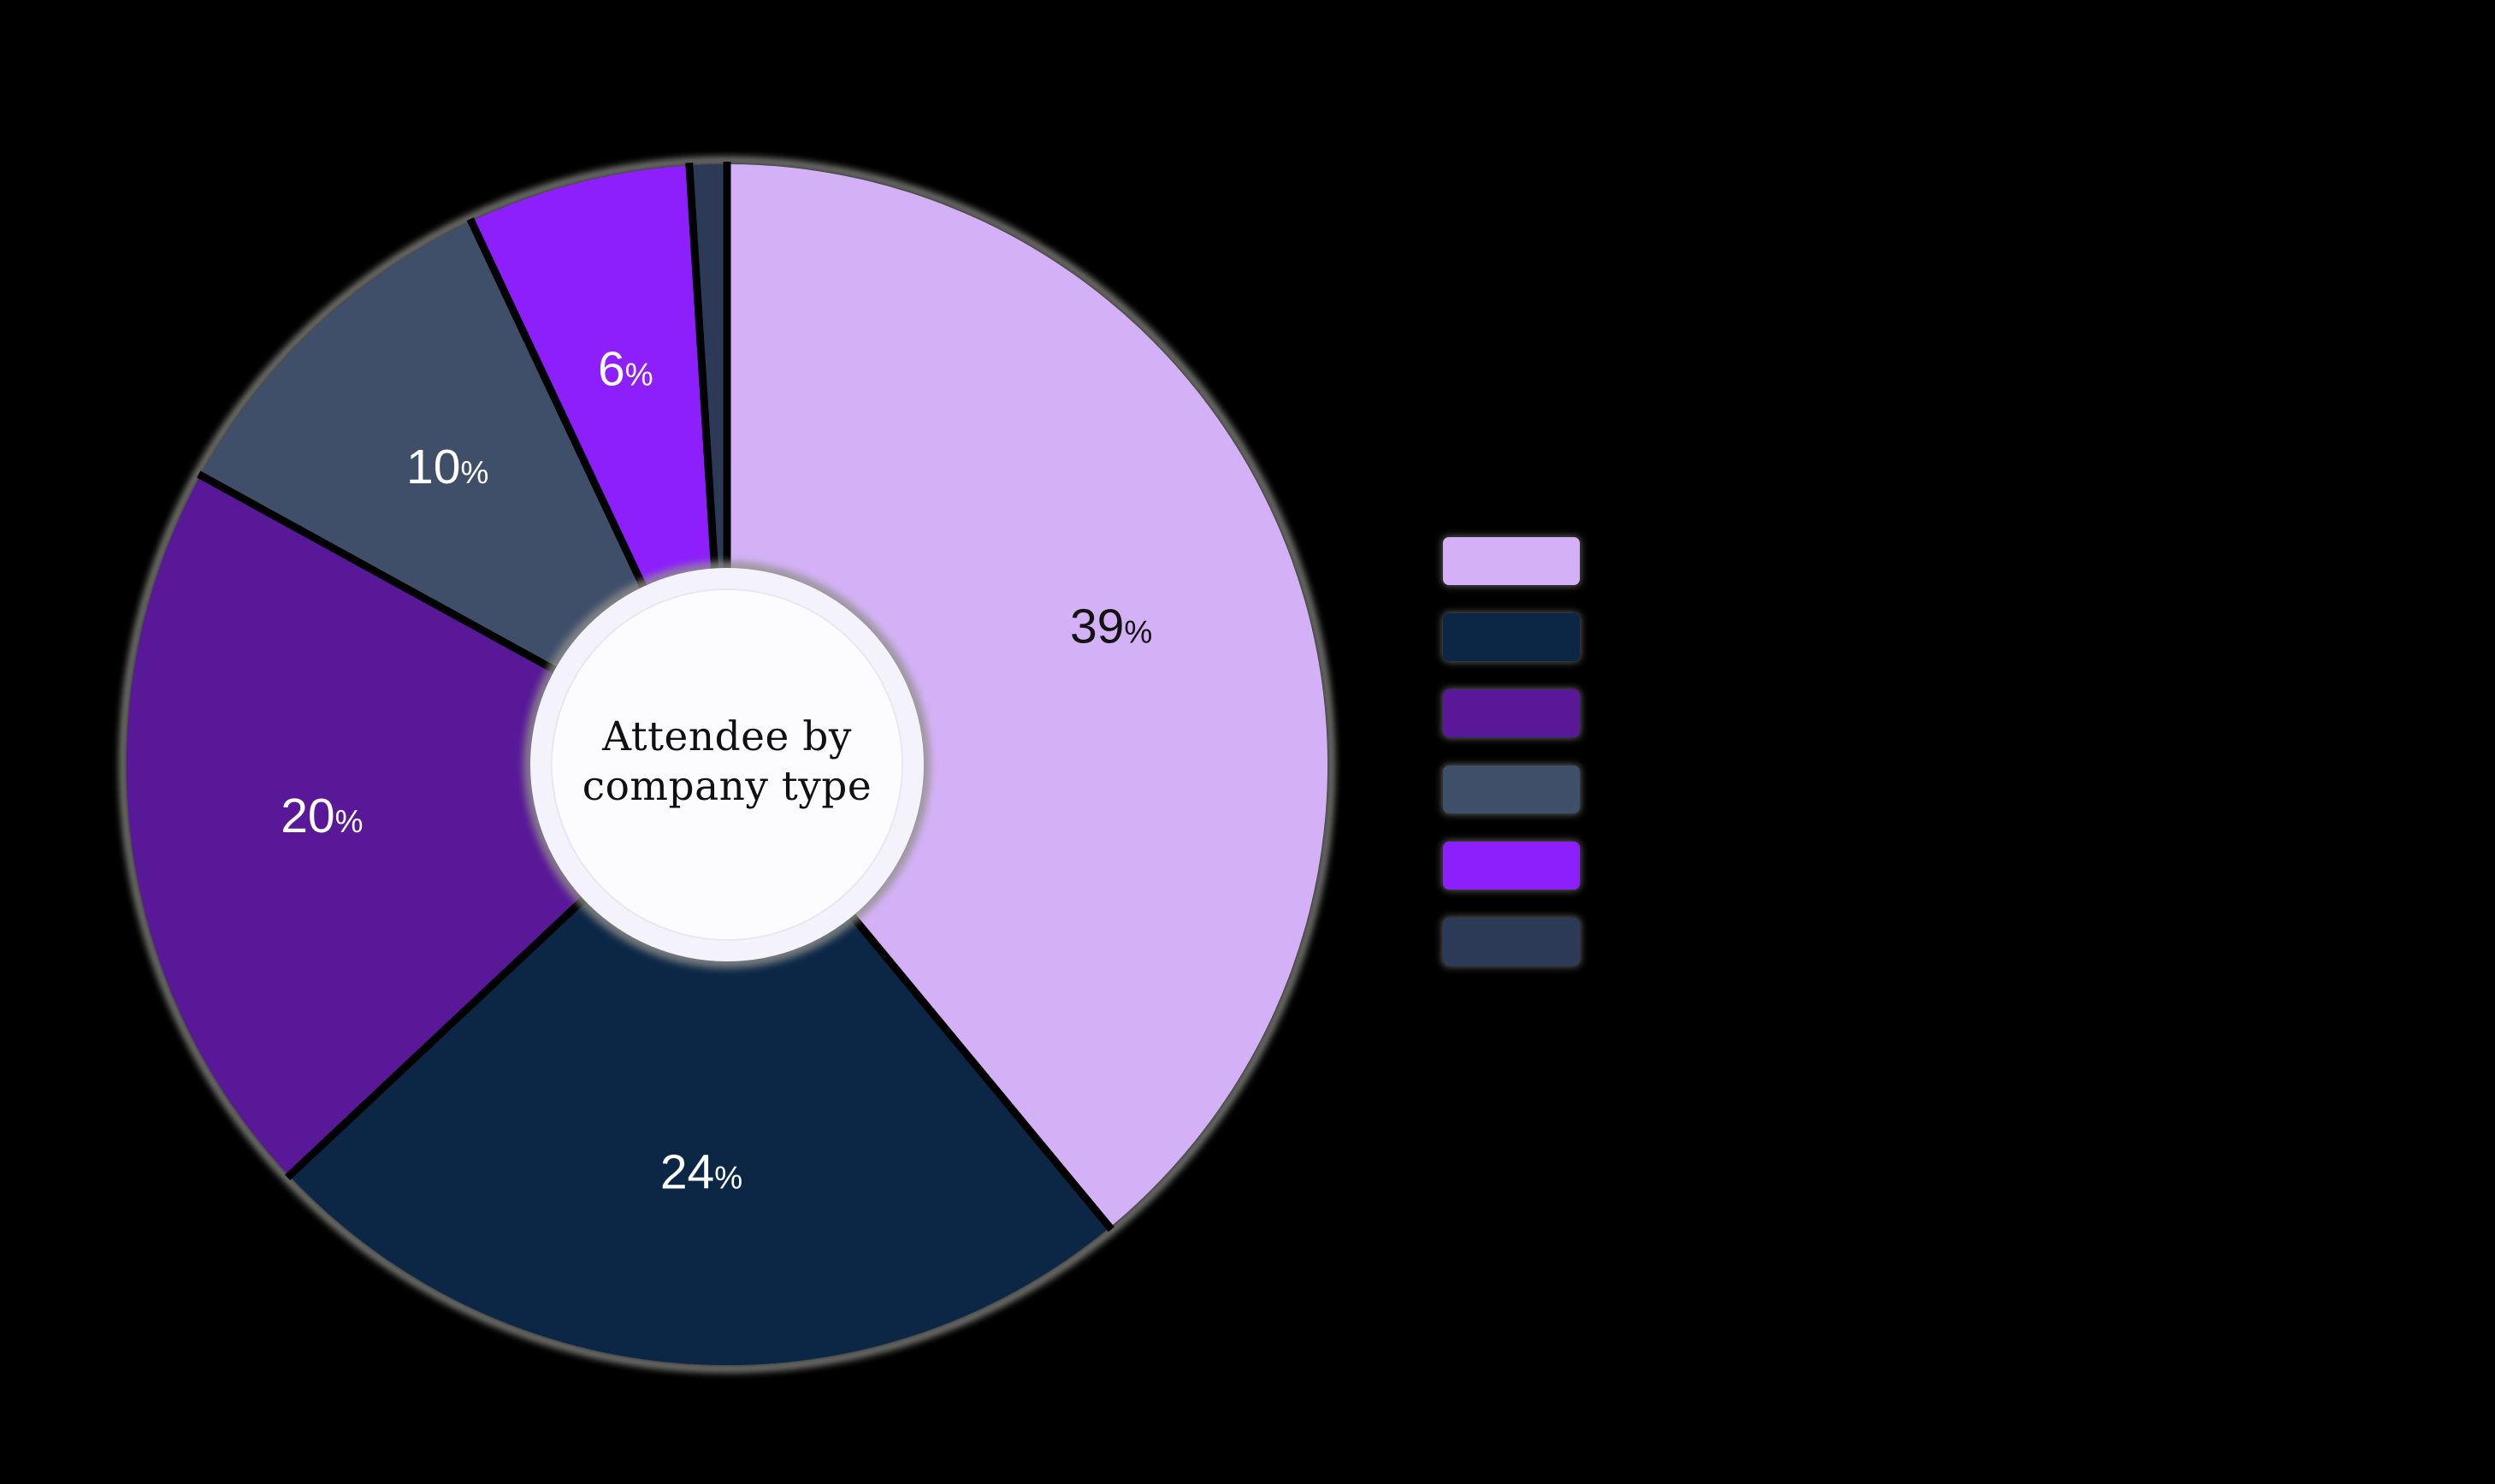 This screenshot has height=1484, width=2495. Describe the element at coordinates (625, 369) in the screenshot. I see `slice-label-6pct: 6%` at that location.